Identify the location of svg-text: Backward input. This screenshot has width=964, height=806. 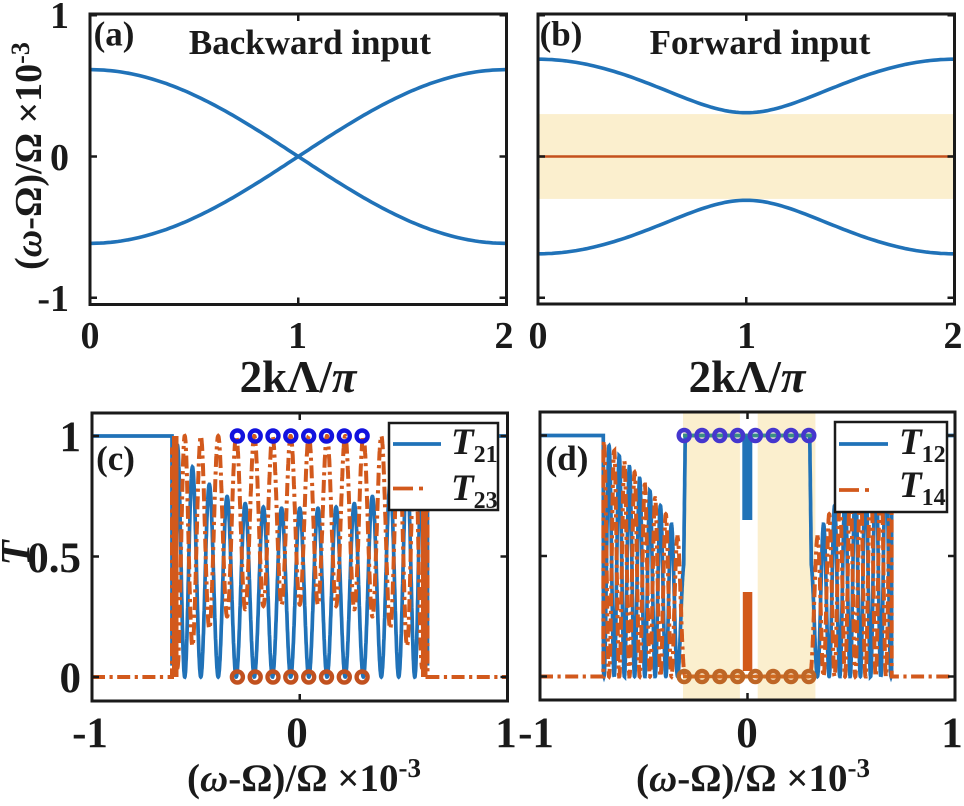
(310, 42).